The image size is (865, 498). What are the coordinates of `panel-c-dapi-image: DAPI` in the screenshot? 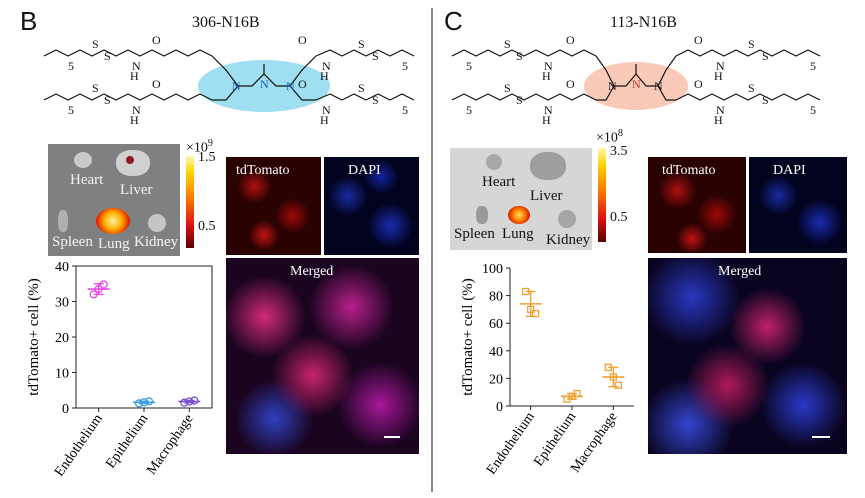 It's located at (798, 205).